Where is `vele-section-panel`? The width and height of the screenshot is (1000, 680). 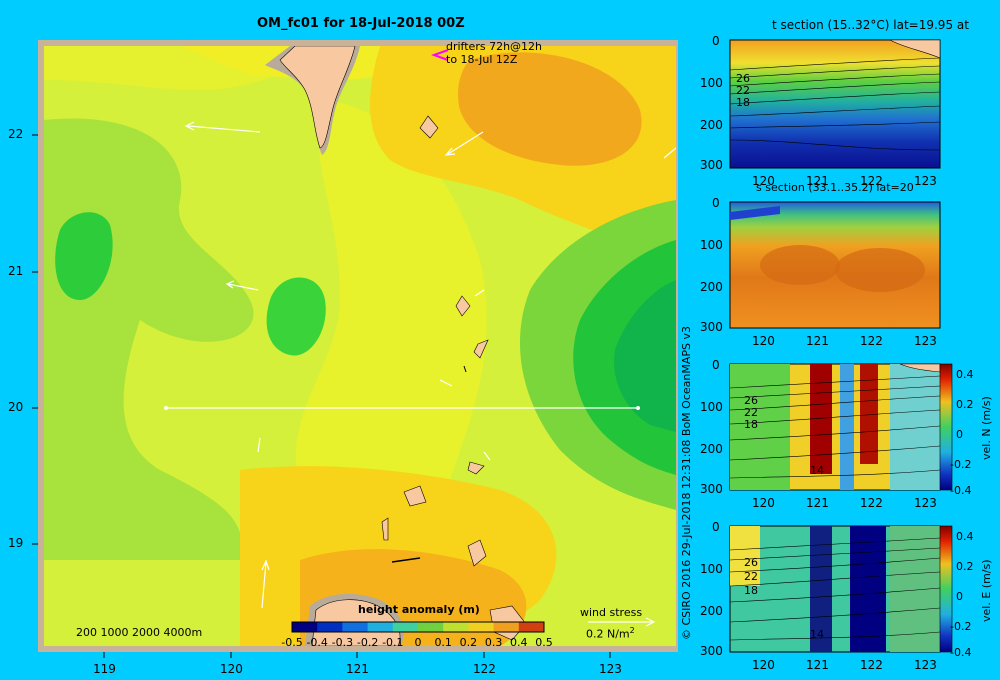 vele-section-panel is located at coordinates (841, 589).